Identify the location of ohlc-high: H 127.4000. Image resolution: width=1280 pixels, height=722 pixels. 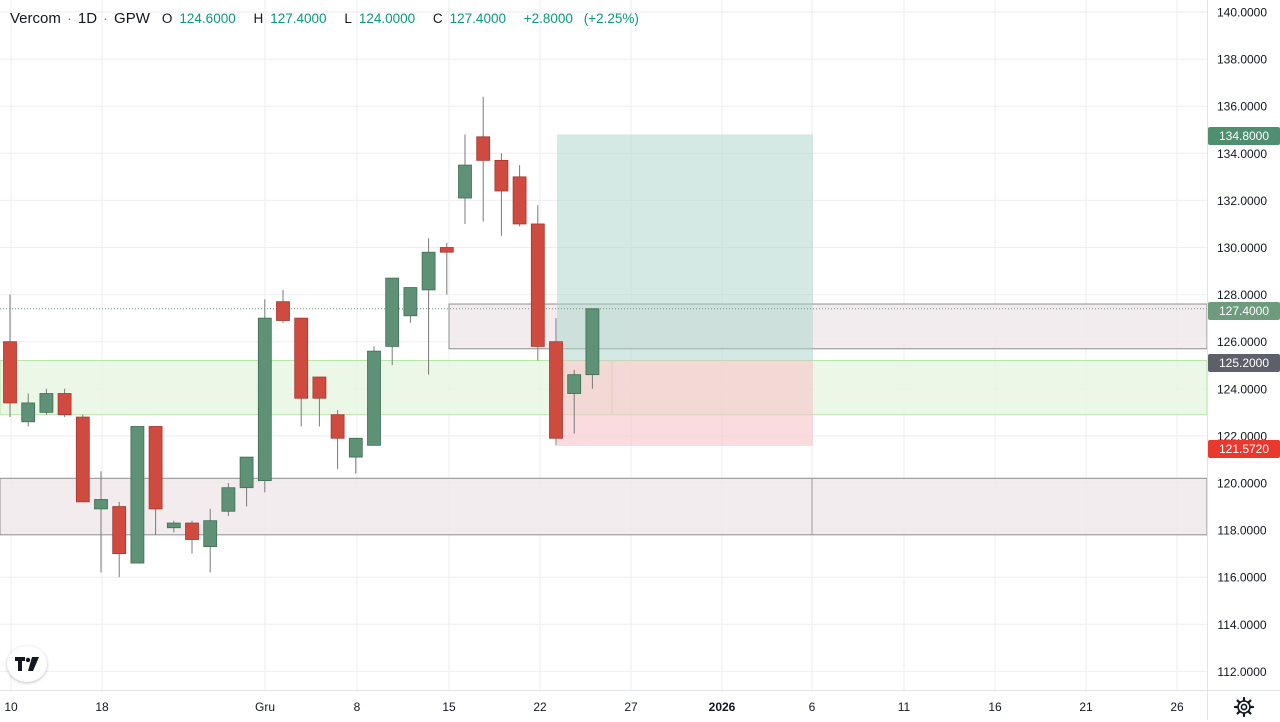
(290, 18).